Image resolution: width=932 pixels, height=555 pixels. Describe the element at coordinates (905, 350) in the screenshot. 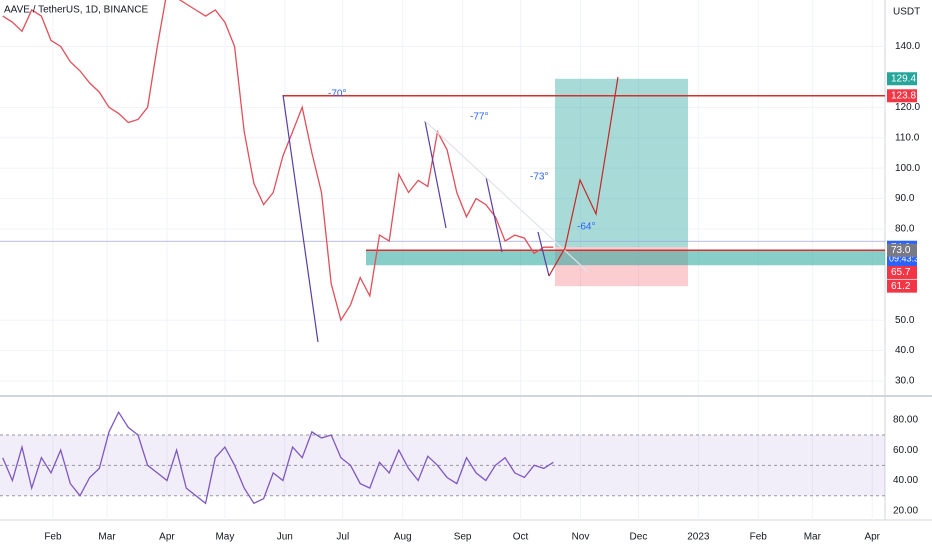

I see `y-tick-label: 40.0` at that location.